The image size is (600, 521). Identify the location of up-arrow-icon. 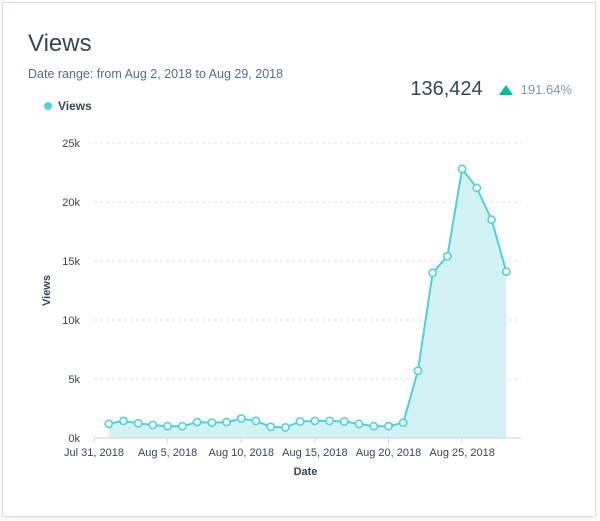
(505, 89).